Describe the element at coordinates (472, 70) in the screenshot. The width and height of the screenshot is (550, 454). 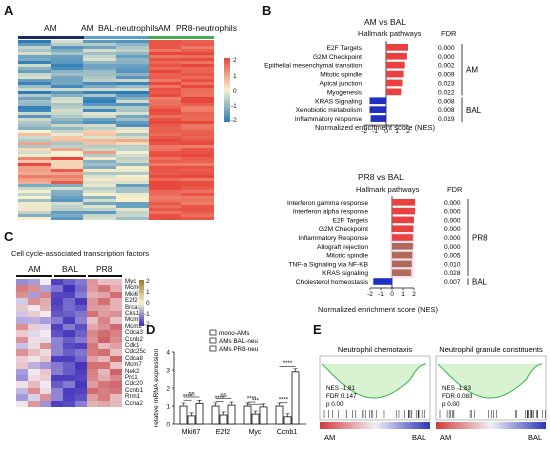
I see `group-label: AM` at that location.